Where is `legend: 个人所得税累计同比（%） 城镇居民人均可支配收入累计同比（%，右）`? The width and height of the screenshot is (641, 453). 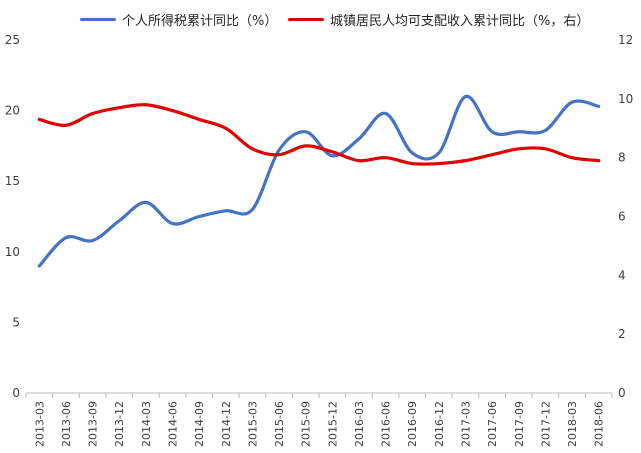
legend: 个人所得税累计同比（%） 城镇居民人均可支配收入累计同比（%，右） is located at coordinates (320, 19).